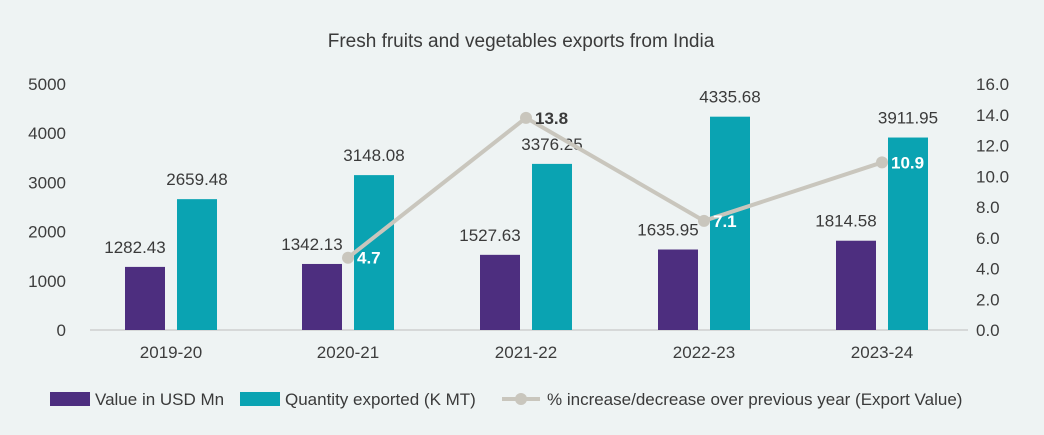  Describe the element at coordinates (992, 146) in the screenshot. I see `right-axis-tick-label: 12.0` at that location.